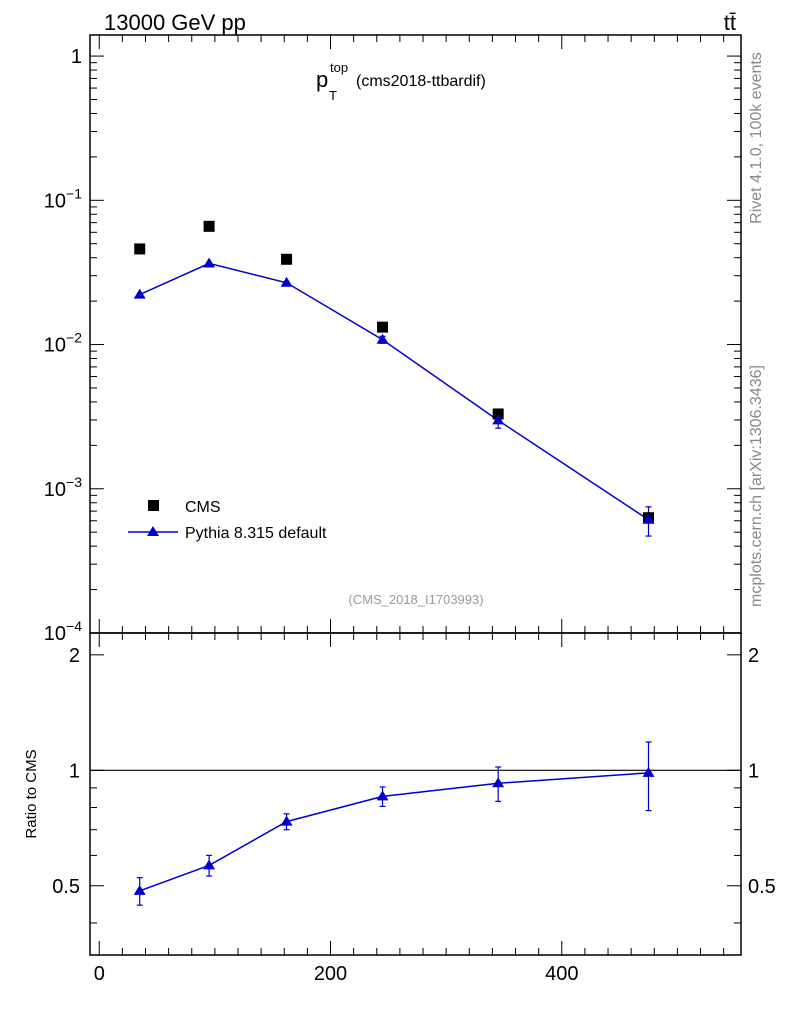 The width and height of the screenshot is (786, 1024). Describe the element at coordinates (153, 531) in the screenshot. I see `legend-pythia-marker` at that location.